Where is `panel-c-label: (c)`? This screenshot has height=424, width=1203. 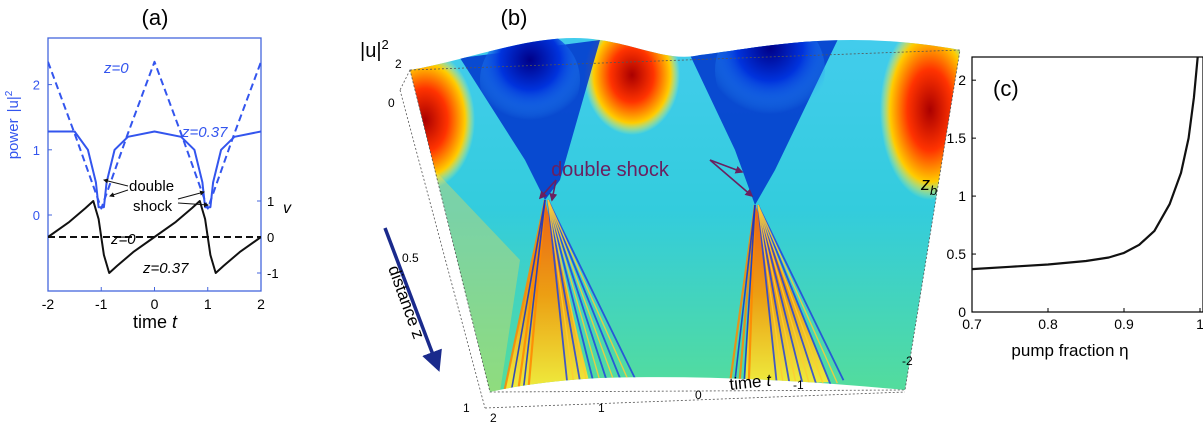 panel-c-label: (c) is located at coordinates (1006, 88).